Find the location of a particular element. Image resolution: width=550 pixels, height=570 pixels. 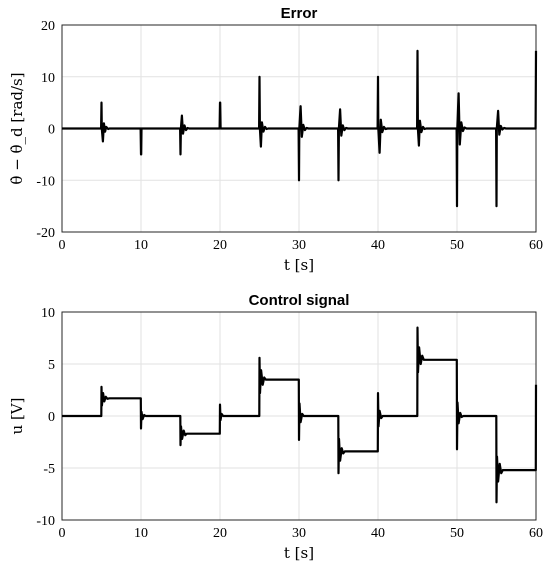

y-tick-label: 5 is located at coordinates (51, 365).